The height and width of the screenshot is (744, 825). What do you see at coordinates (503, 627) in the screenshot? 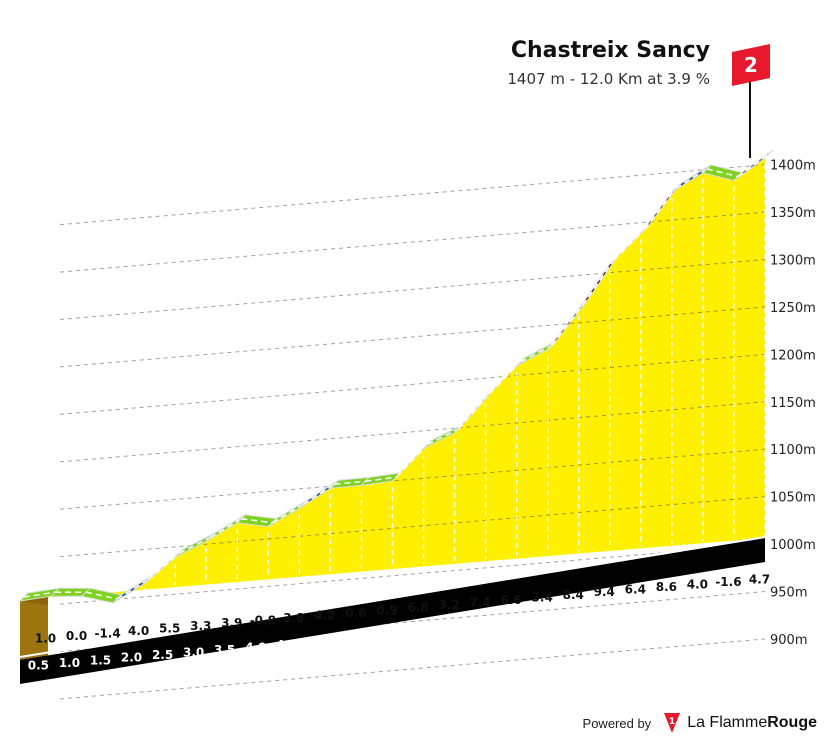
I see `distance-tick-label: 8.0` at bounding box center [503, 627].